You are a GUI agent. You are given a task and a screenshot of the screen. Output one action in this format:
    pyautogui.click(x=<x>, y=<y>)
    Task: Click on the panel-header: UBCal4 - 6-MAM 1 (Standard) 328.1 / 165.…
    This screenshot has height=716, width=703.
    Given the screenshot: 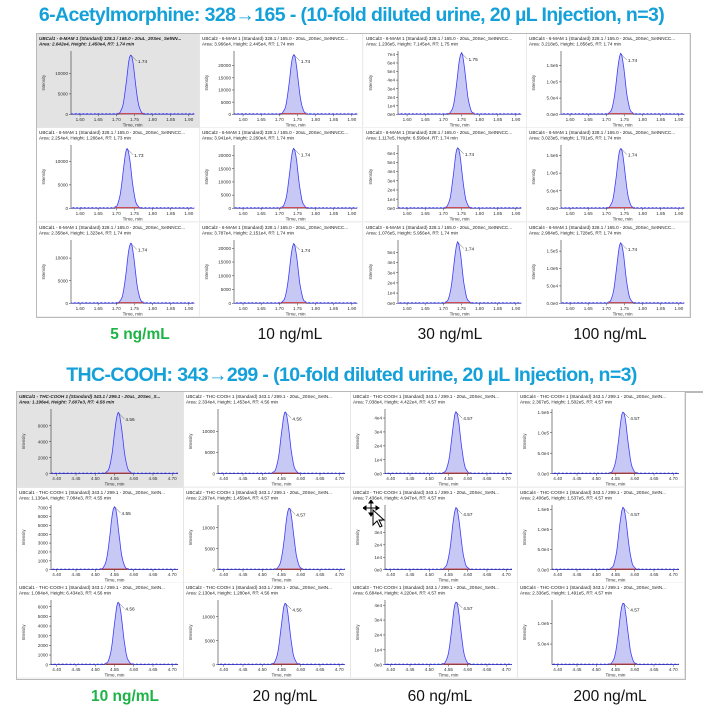 What is the action you would take?
    pyautogui.click(x=602, y=227)
    